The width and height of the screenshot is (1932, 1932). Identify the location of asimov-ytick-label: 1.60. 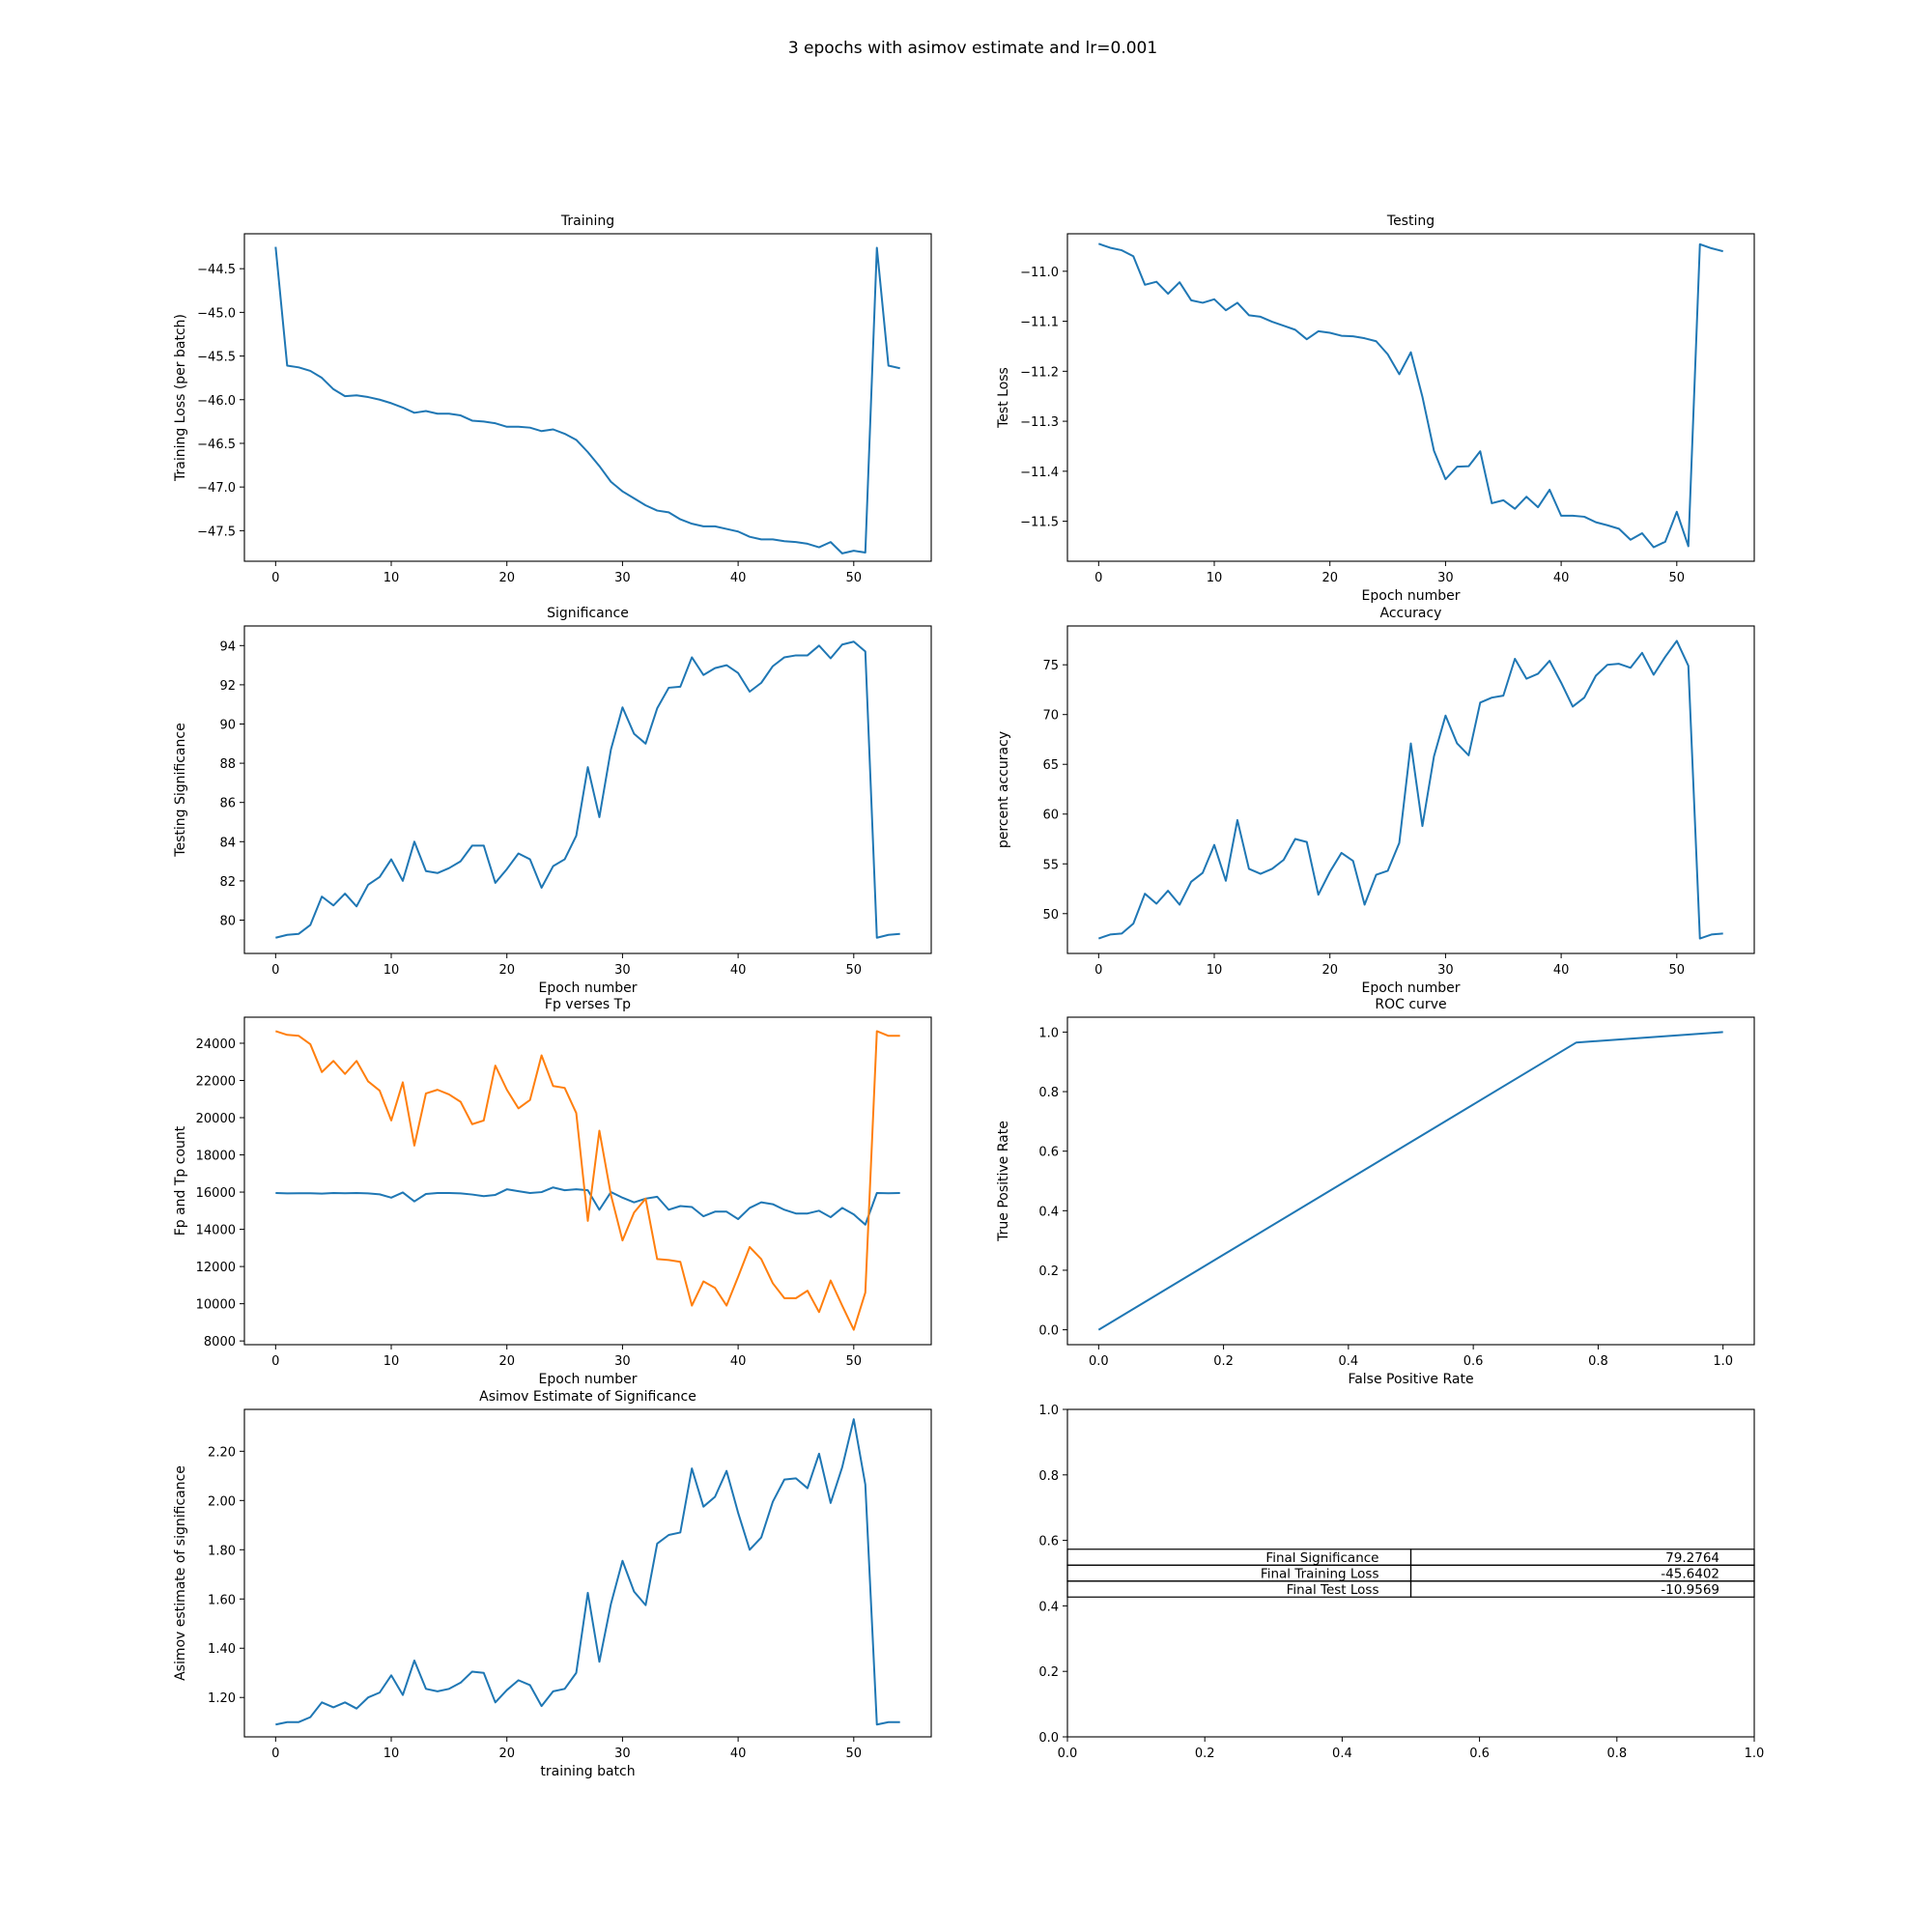
(222, 1600).